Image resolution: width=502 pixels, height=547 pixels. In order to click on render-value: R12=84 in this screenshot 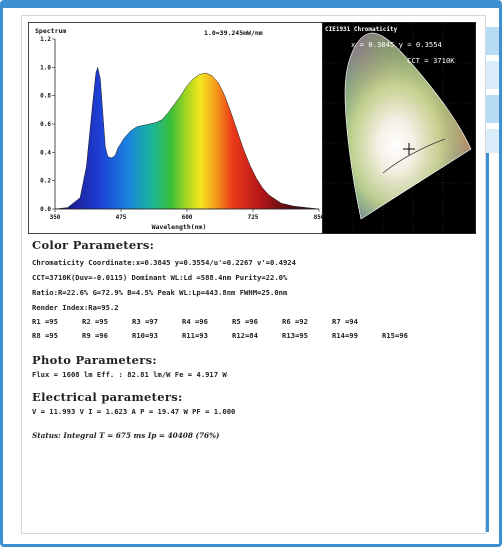, I will do `click(245, 335)`.